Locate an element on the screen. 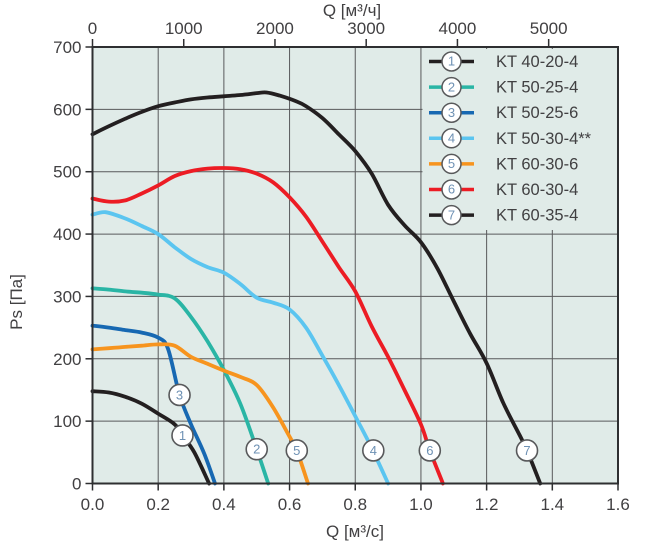  legend-row-kt-60-30-6: 5 KT 60-30-6 is located at coordinates (503, 164).